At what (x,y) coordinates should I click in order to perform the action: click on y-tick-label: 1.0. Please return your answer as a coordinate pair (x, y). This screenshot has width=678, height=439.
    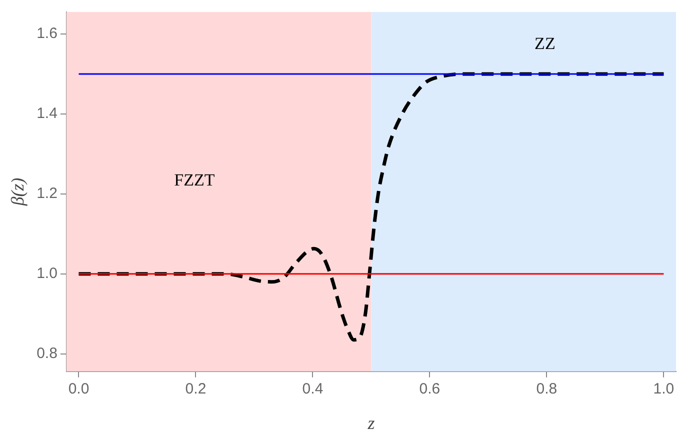
    Looking at the image, I should click on (47, 273).